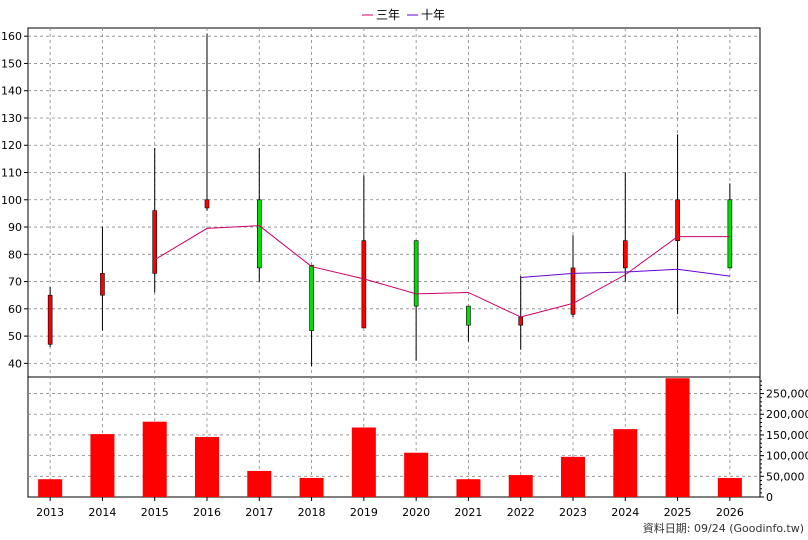  Describe the element at coordinates (625, 273) in the screenshot. I see `line-10-year` at that location.